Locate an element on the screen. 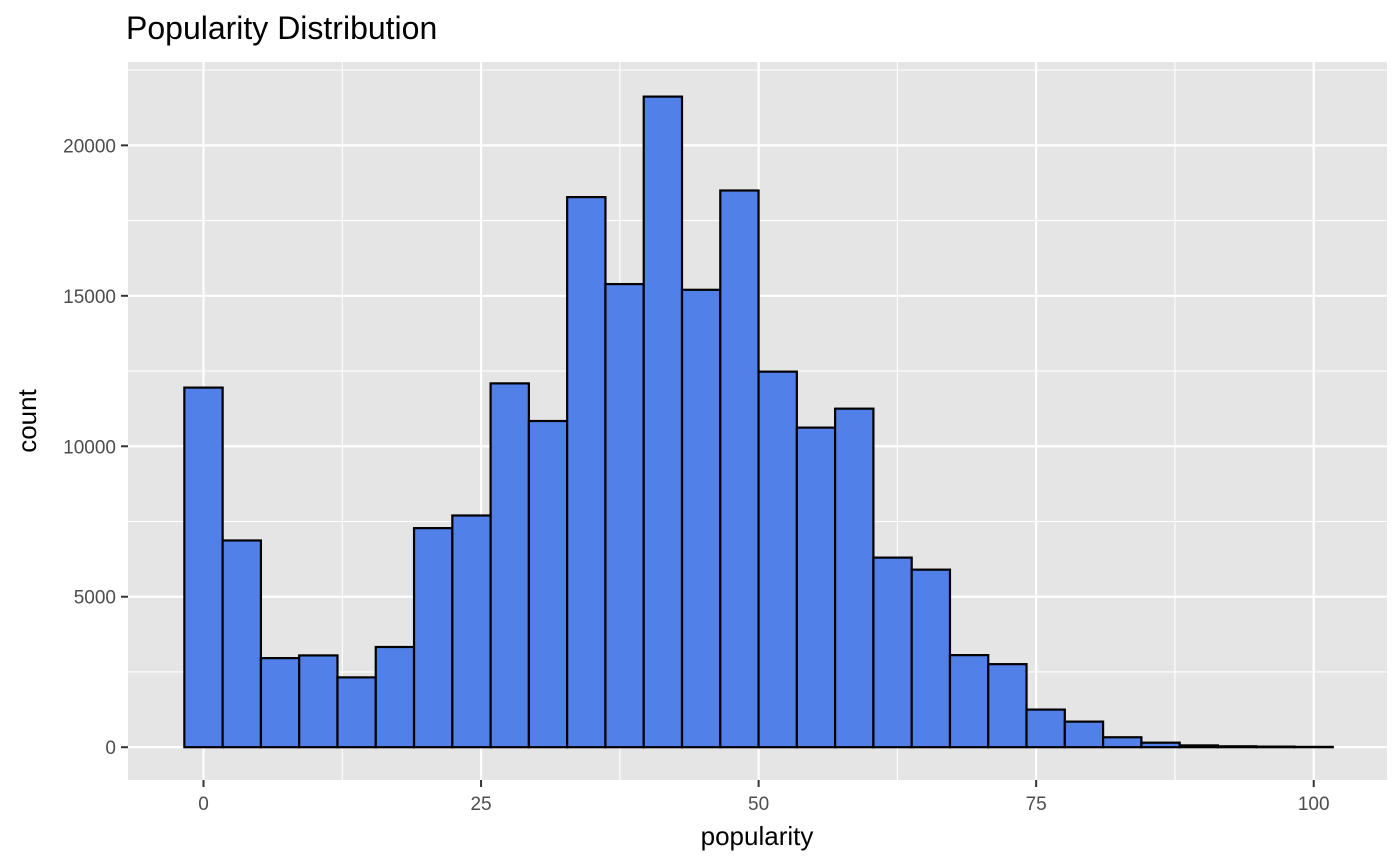 This screenshot has width=1400, height=865. x-tick-label: 75 is located at coordinates (1036, 804).